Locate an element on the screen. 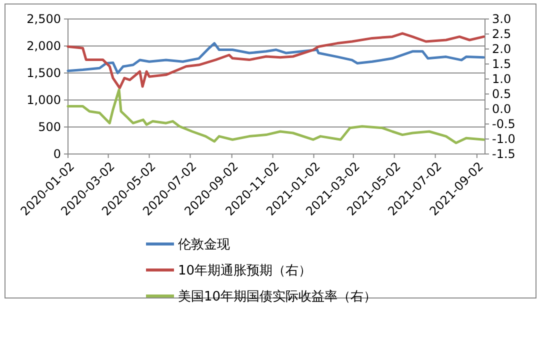 The image size is (541, 344). y2-tick-label: 2.0 is located at coordinates (502, 49).